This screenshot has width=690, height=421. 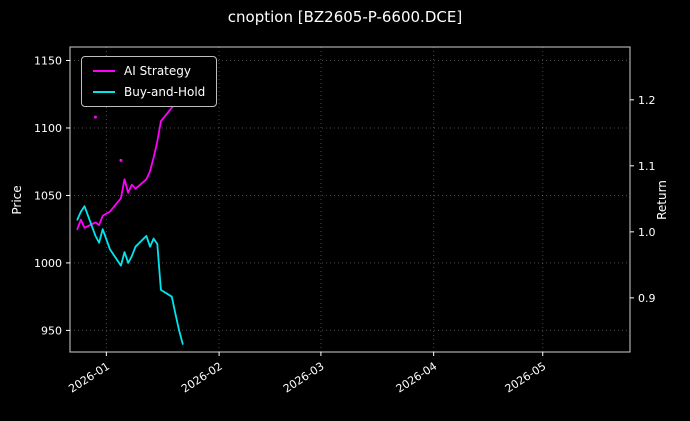 What do you see at coordinates (48, 195) in the screenshot?
I see `price-tick-label: 1050` at bounding box center [48, 195].